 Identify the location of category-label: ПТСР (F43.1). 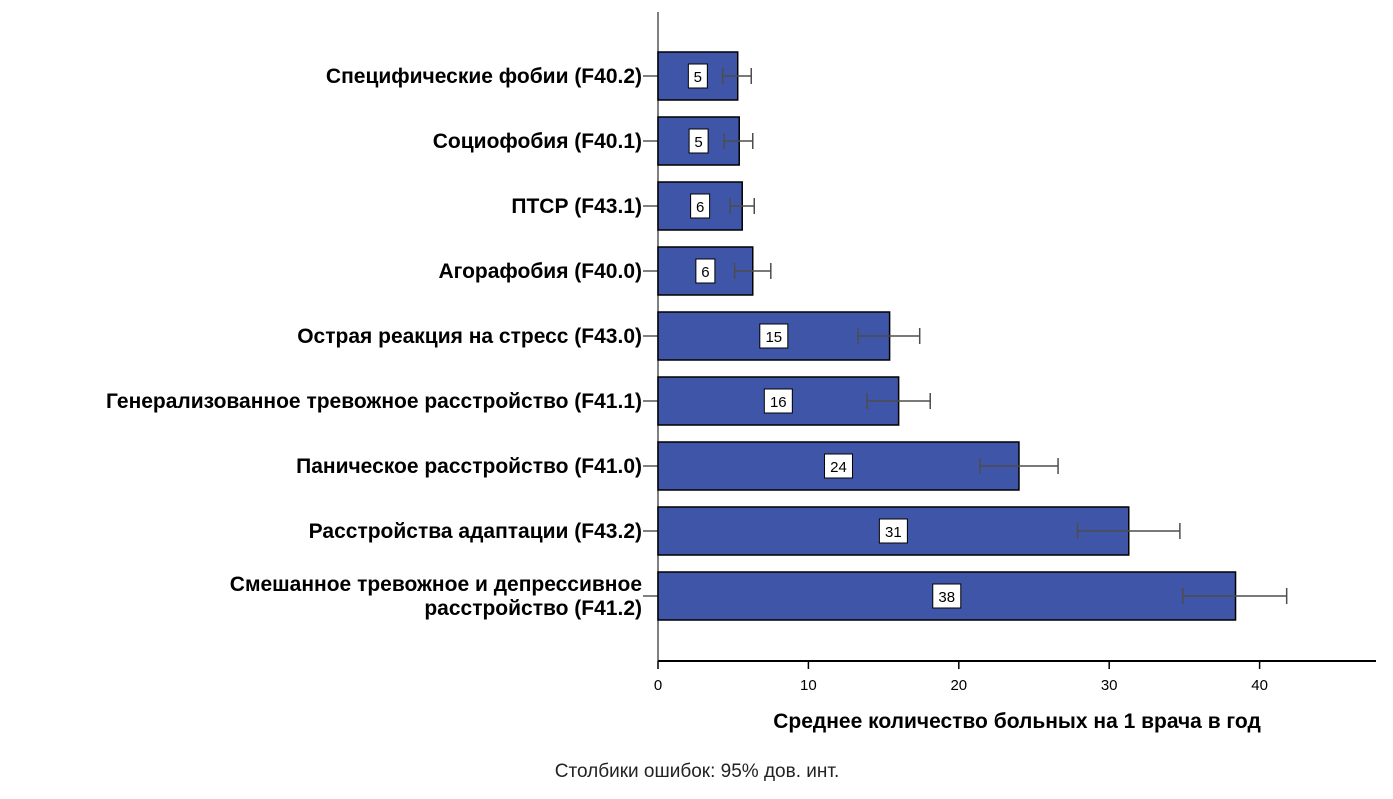
(576, 206).